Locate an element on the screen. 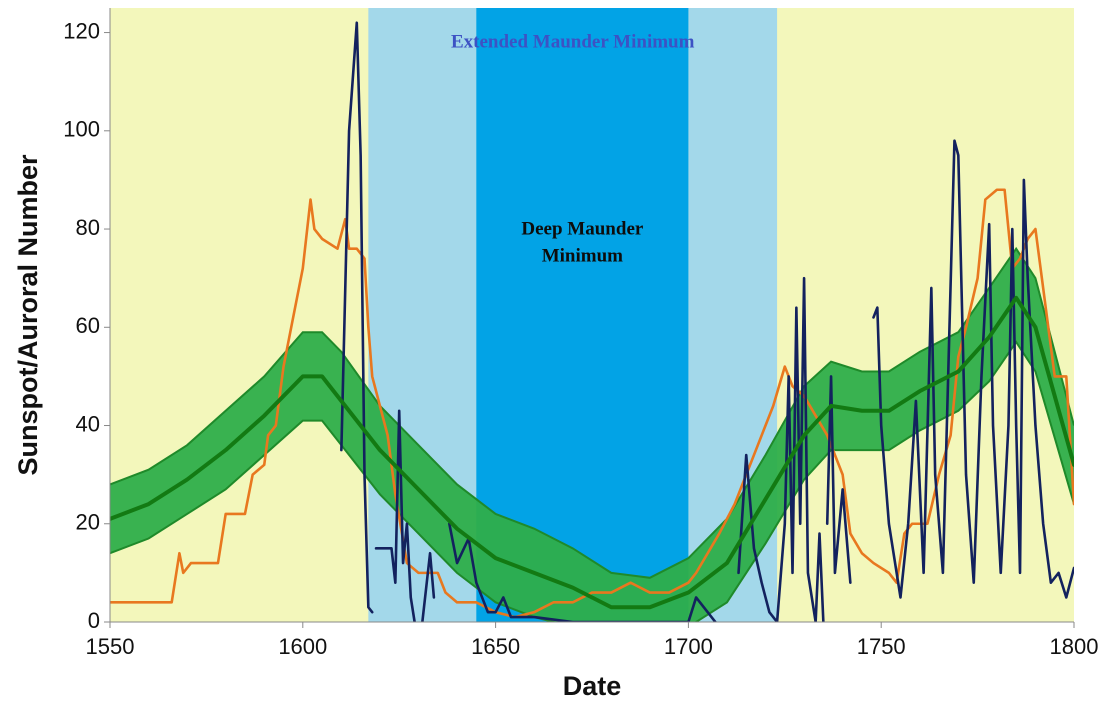 Image resolution: width=1110 pixels, height=709 pixels. x-axis-title: Date is located at coordinates (592, 686).